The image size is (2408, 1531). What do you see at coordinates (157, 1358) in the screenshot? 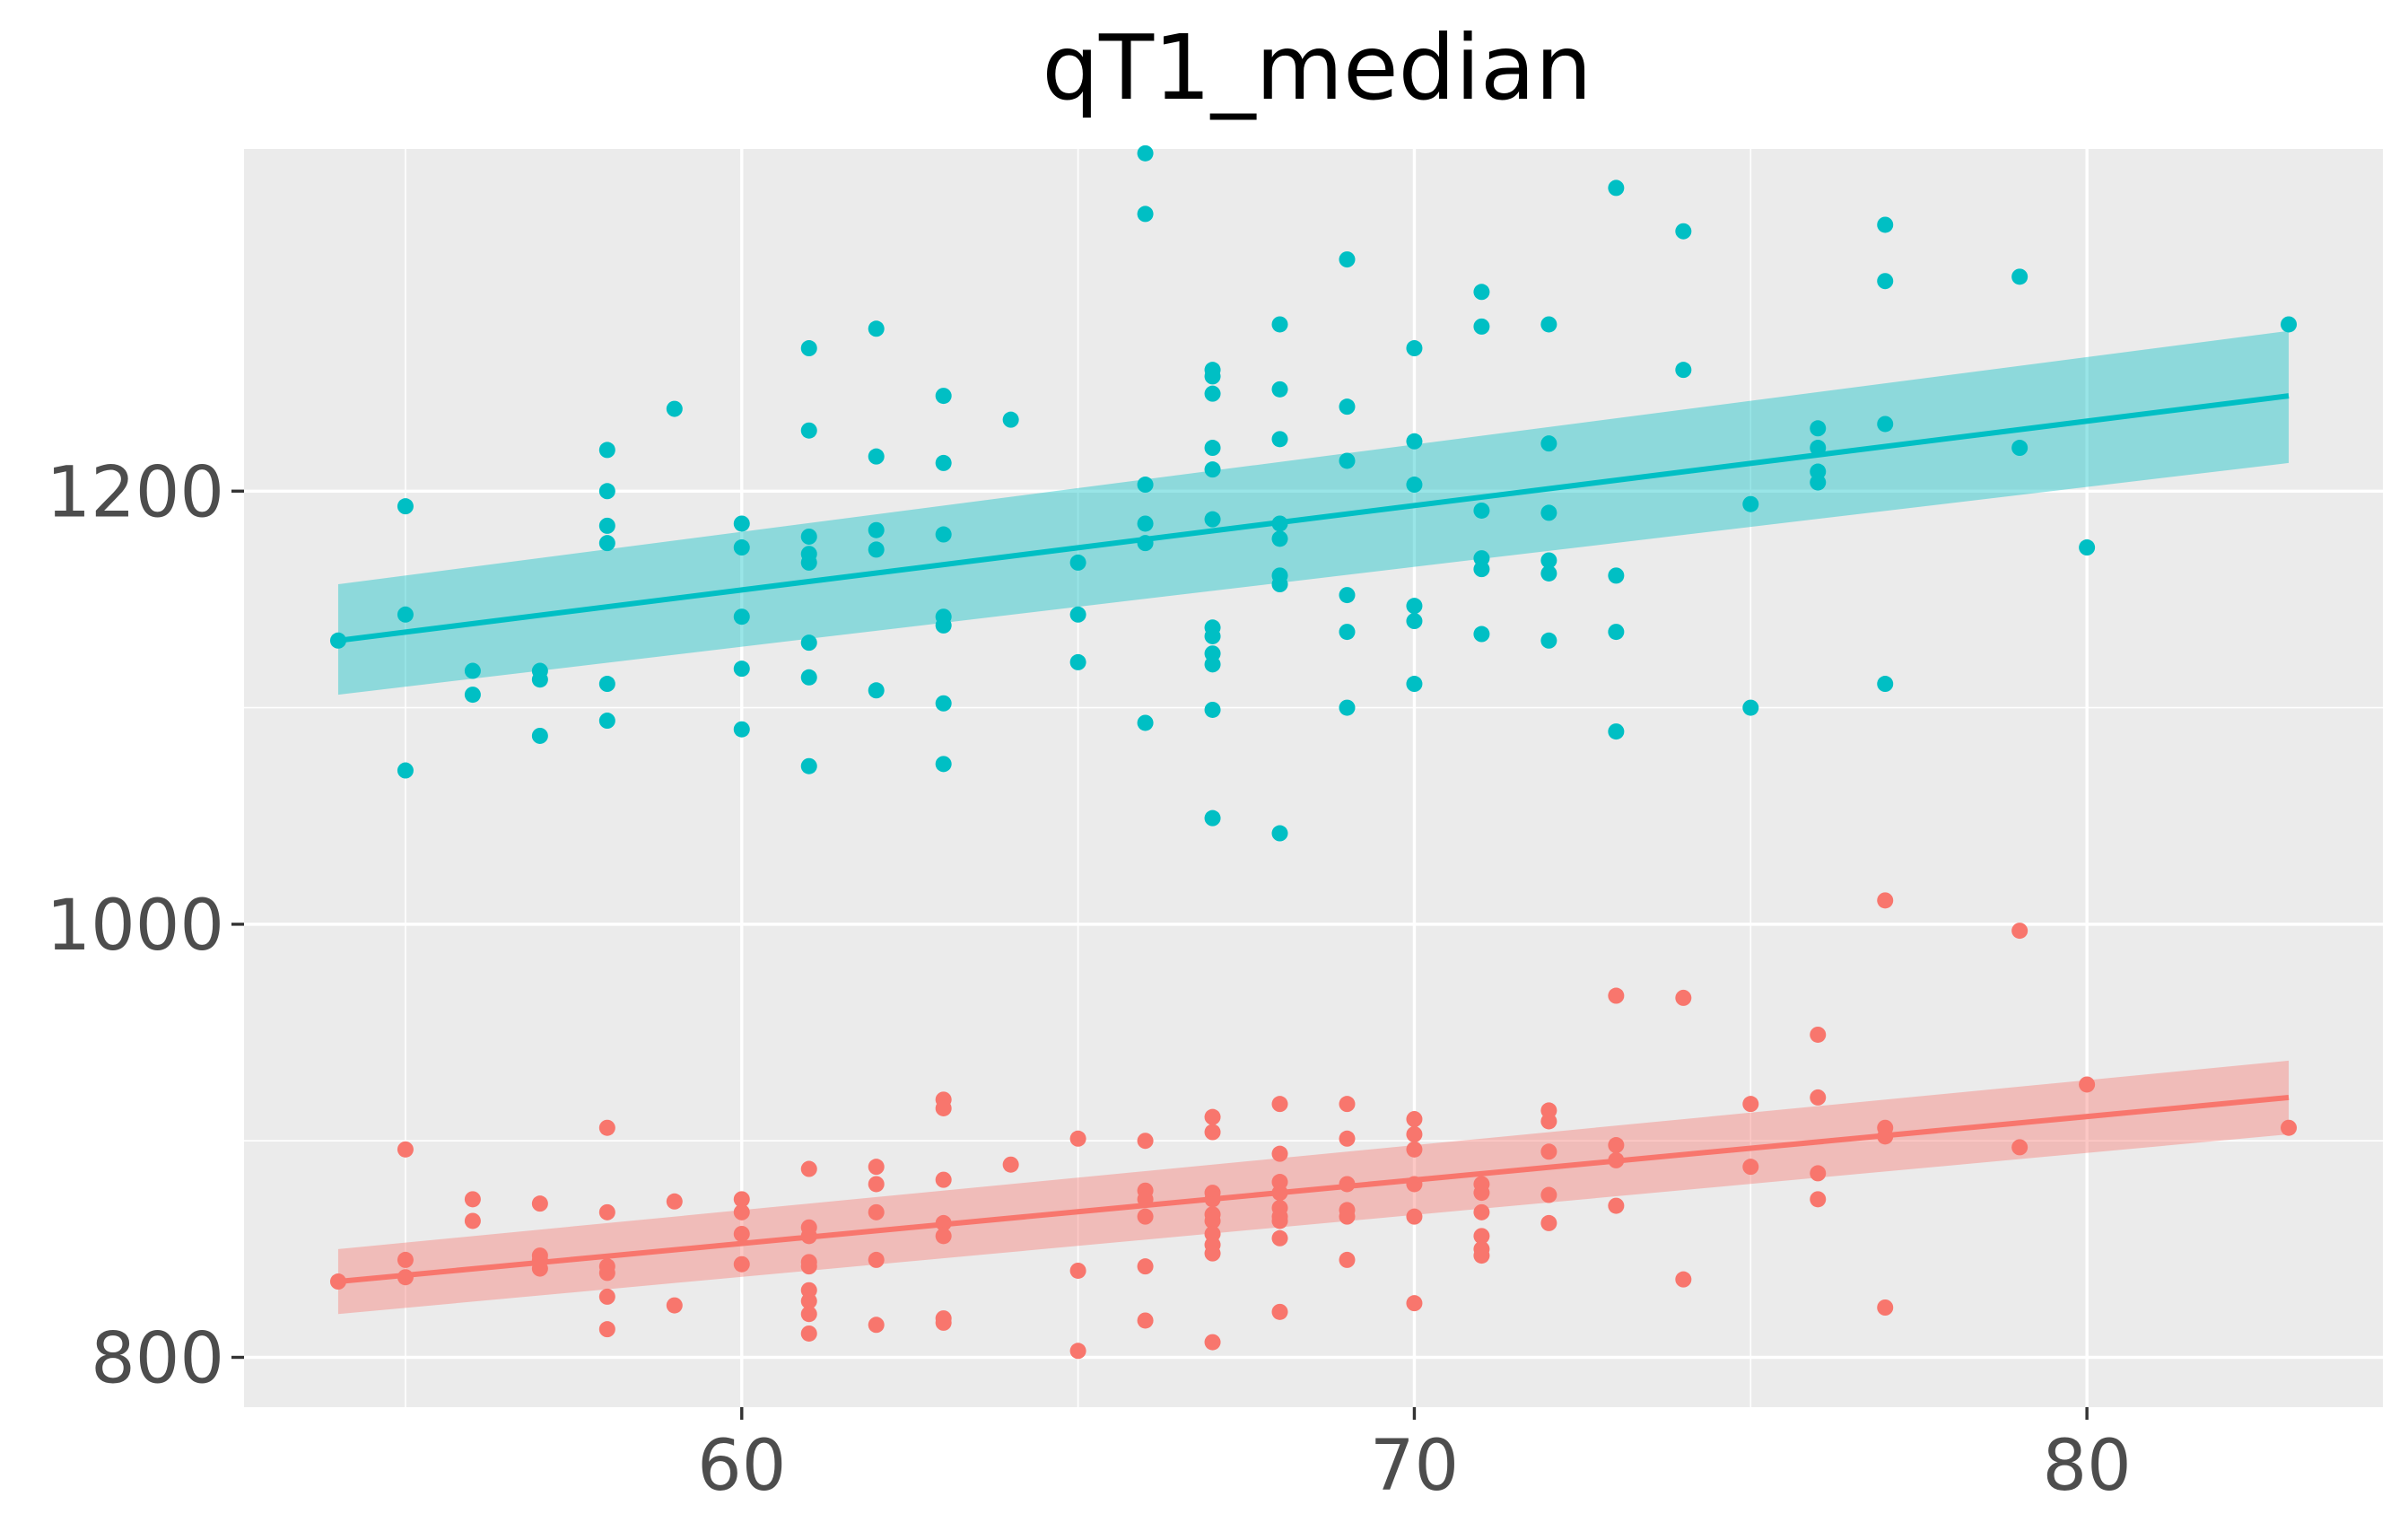
I see `y-tick-label: 800` at bounding box center [157, 1358].